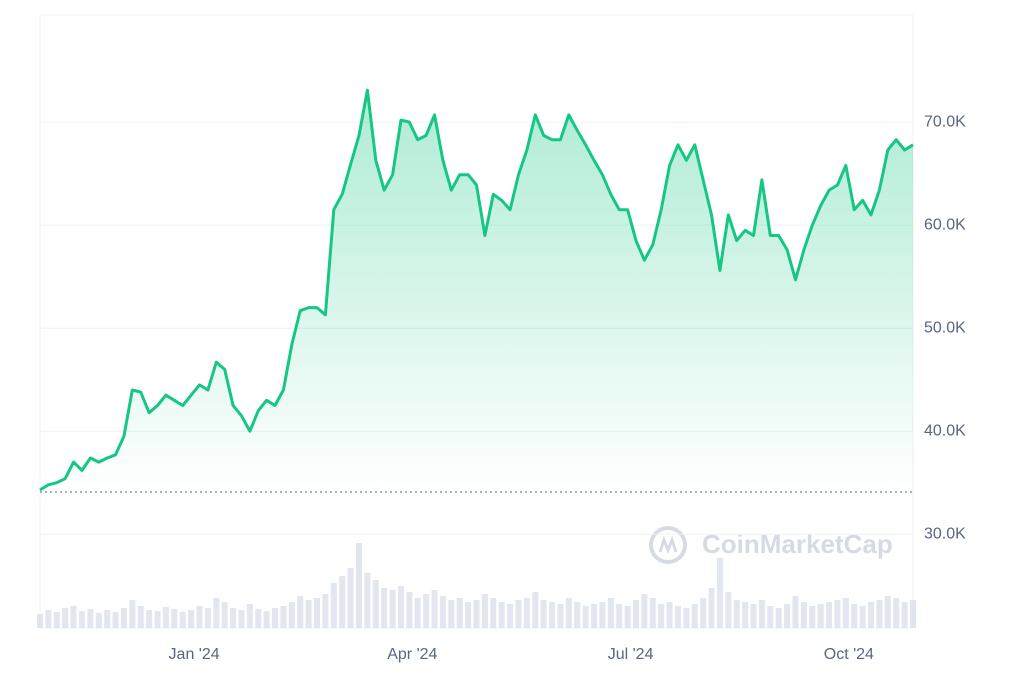 This screenshot has height=683, width=1024. What do you see at coordinates (945, 121) in the screenshot?
I see `y-tick-label: 70.0K` at bounding box center [945, 121].